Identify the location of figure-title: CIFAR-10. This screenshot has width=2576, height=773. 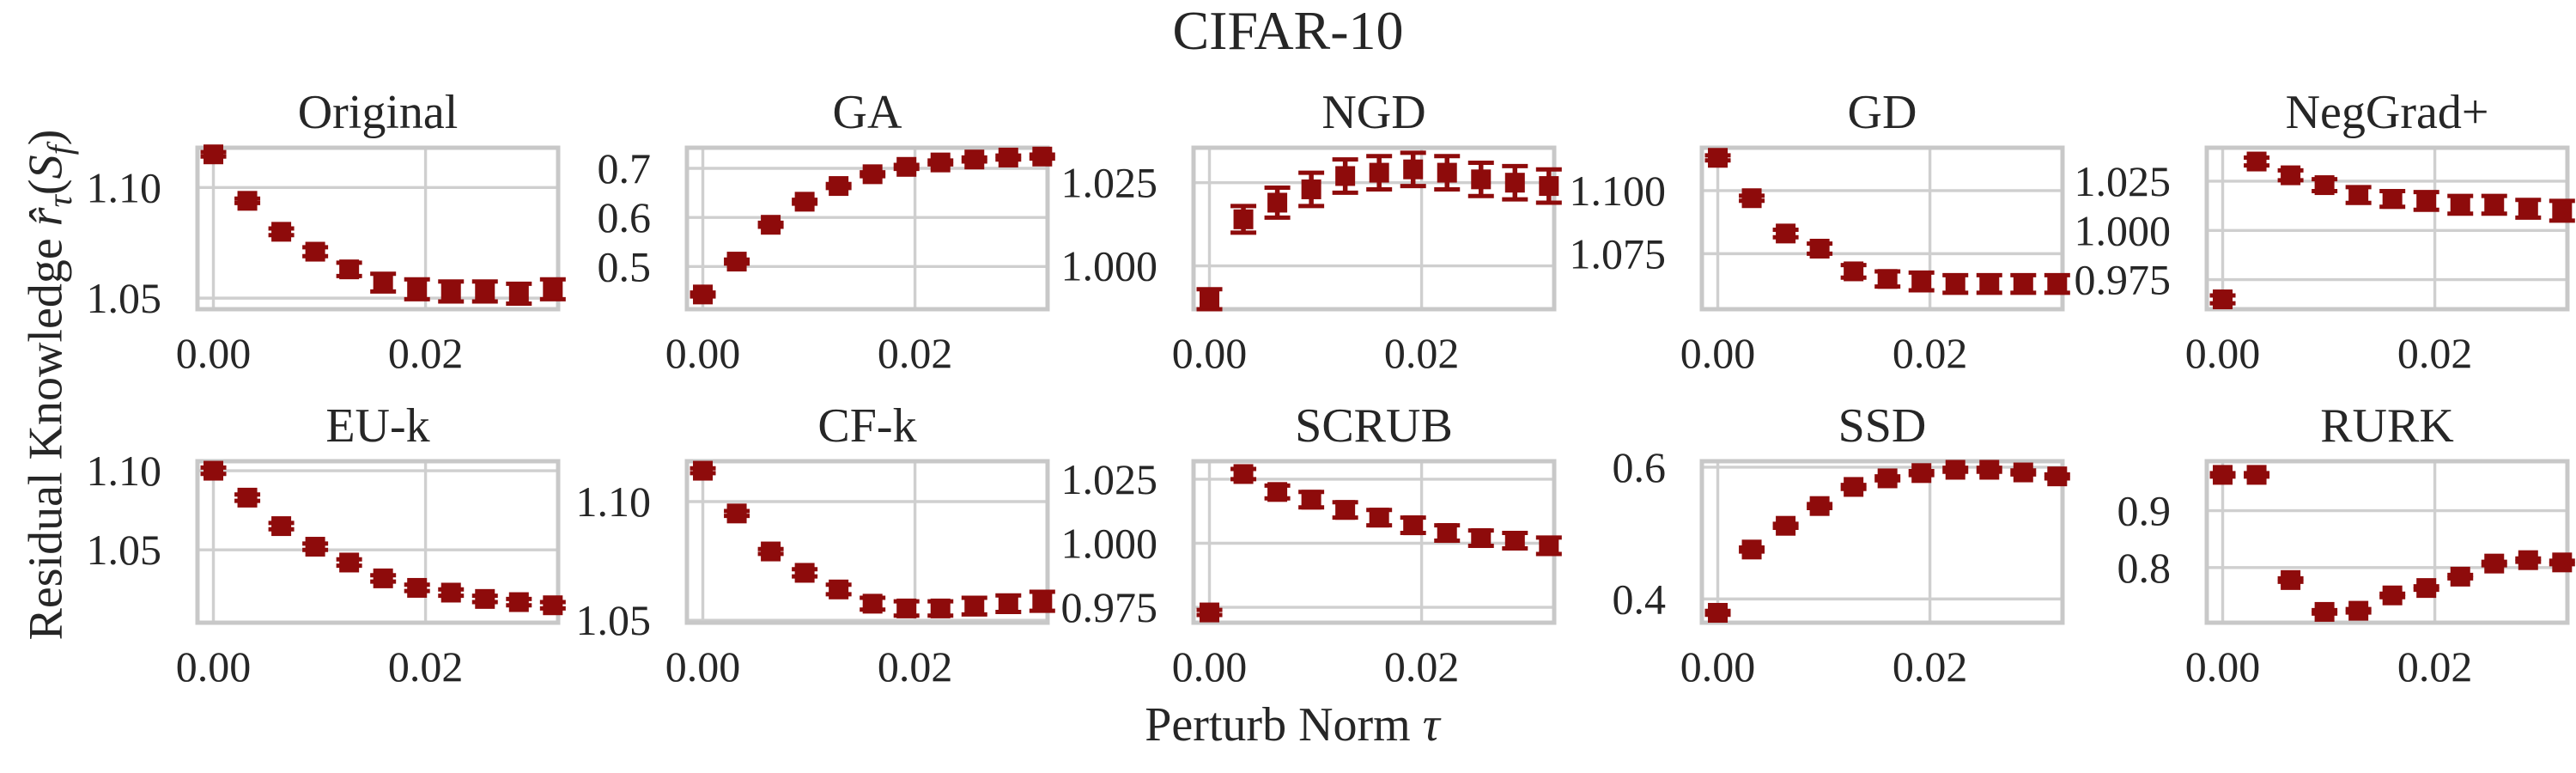
(1288, 30).